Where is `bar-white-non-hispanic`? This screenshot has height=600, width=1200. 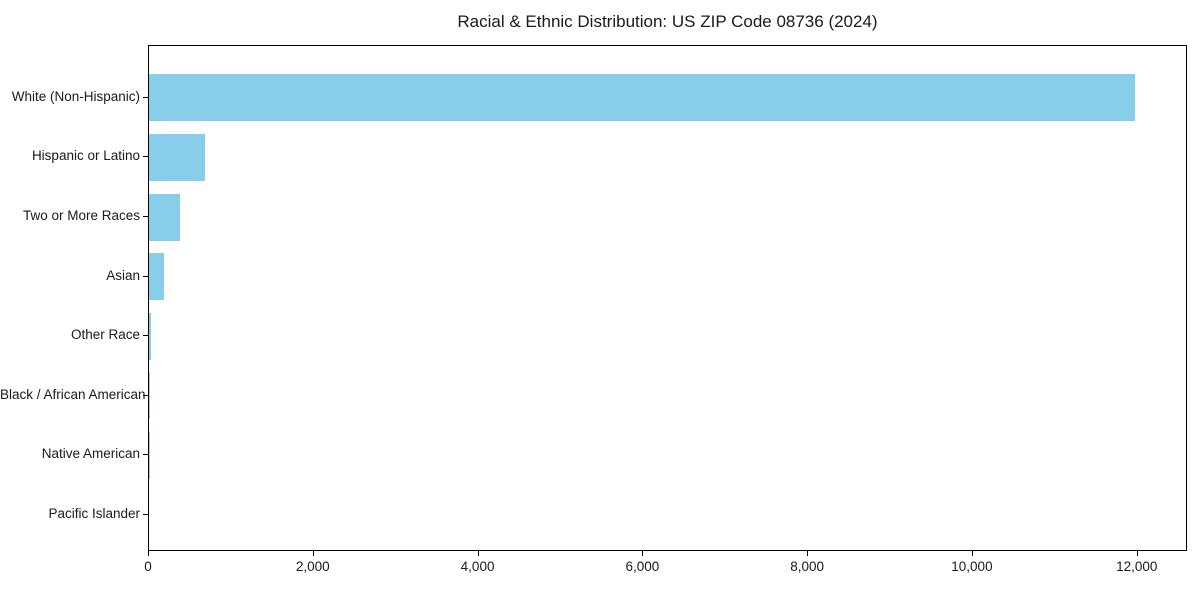
bar-white-non-hispanic is located at coordinates (642, 98).